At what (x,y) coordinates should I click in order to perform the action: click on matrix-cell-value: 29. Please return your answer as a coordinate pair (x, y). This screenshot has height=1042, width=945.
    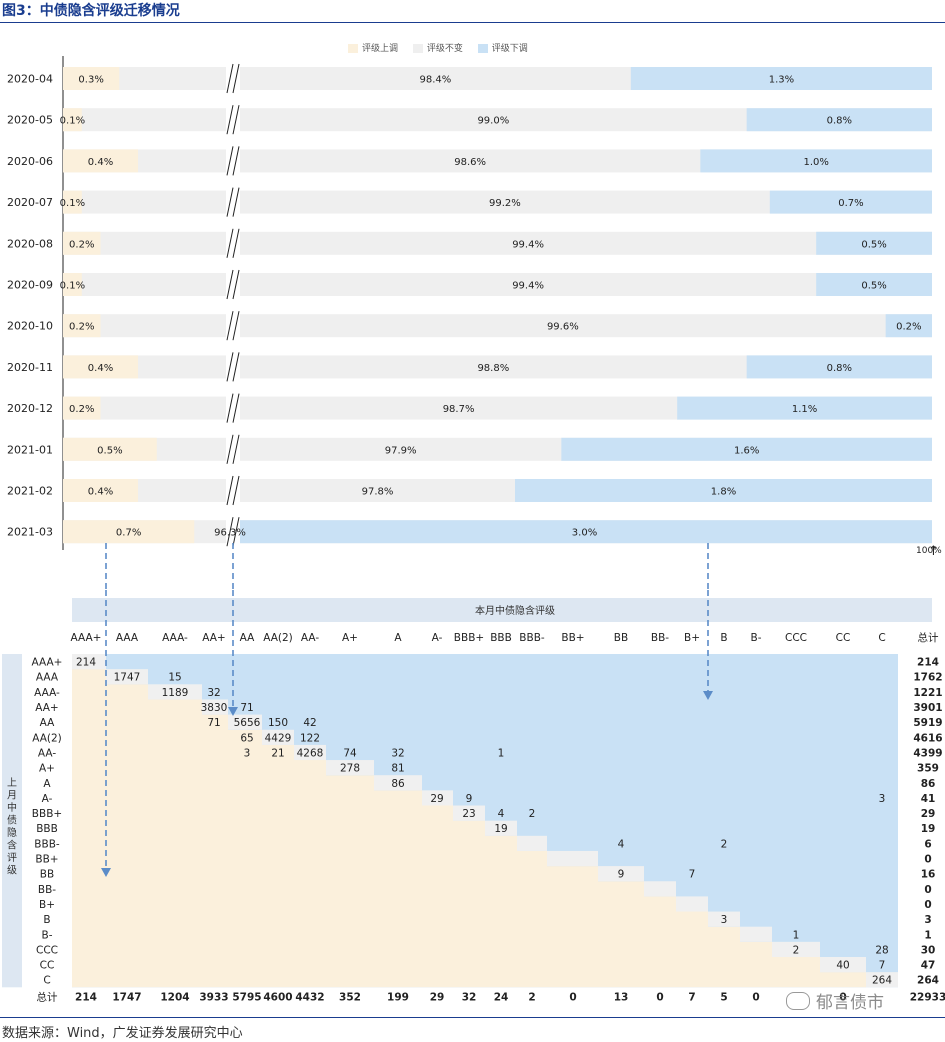
    Looking at the image, I should click on (436, 799).